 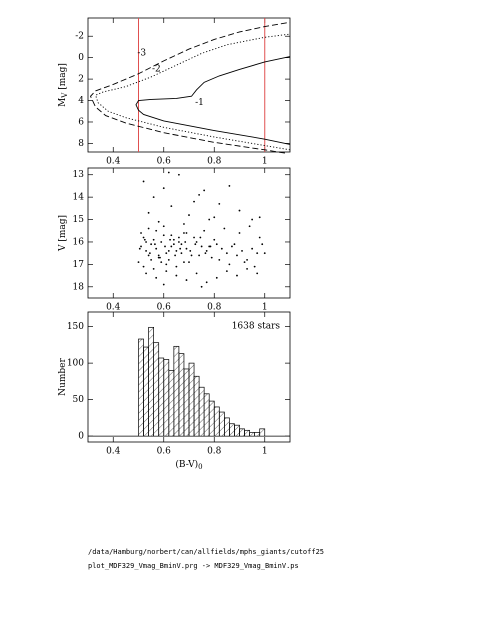 What do you see at coordinates (199, 103) in the screenshot?
I see `series-label: -1` at bounding box center [199, 103].